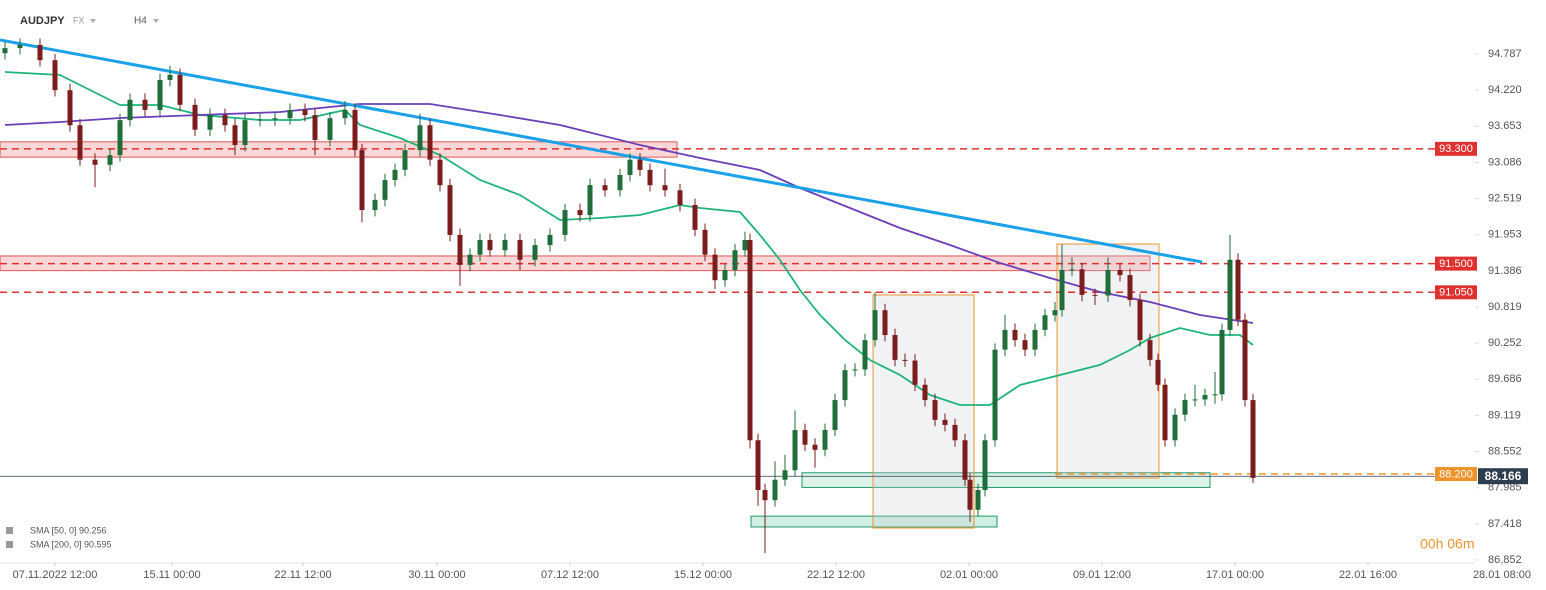 The image size is (1546, 590). Describe the element at coordinates (1505, 235) in the screenshot. I see `y-tick-label: 91.953` at that location.